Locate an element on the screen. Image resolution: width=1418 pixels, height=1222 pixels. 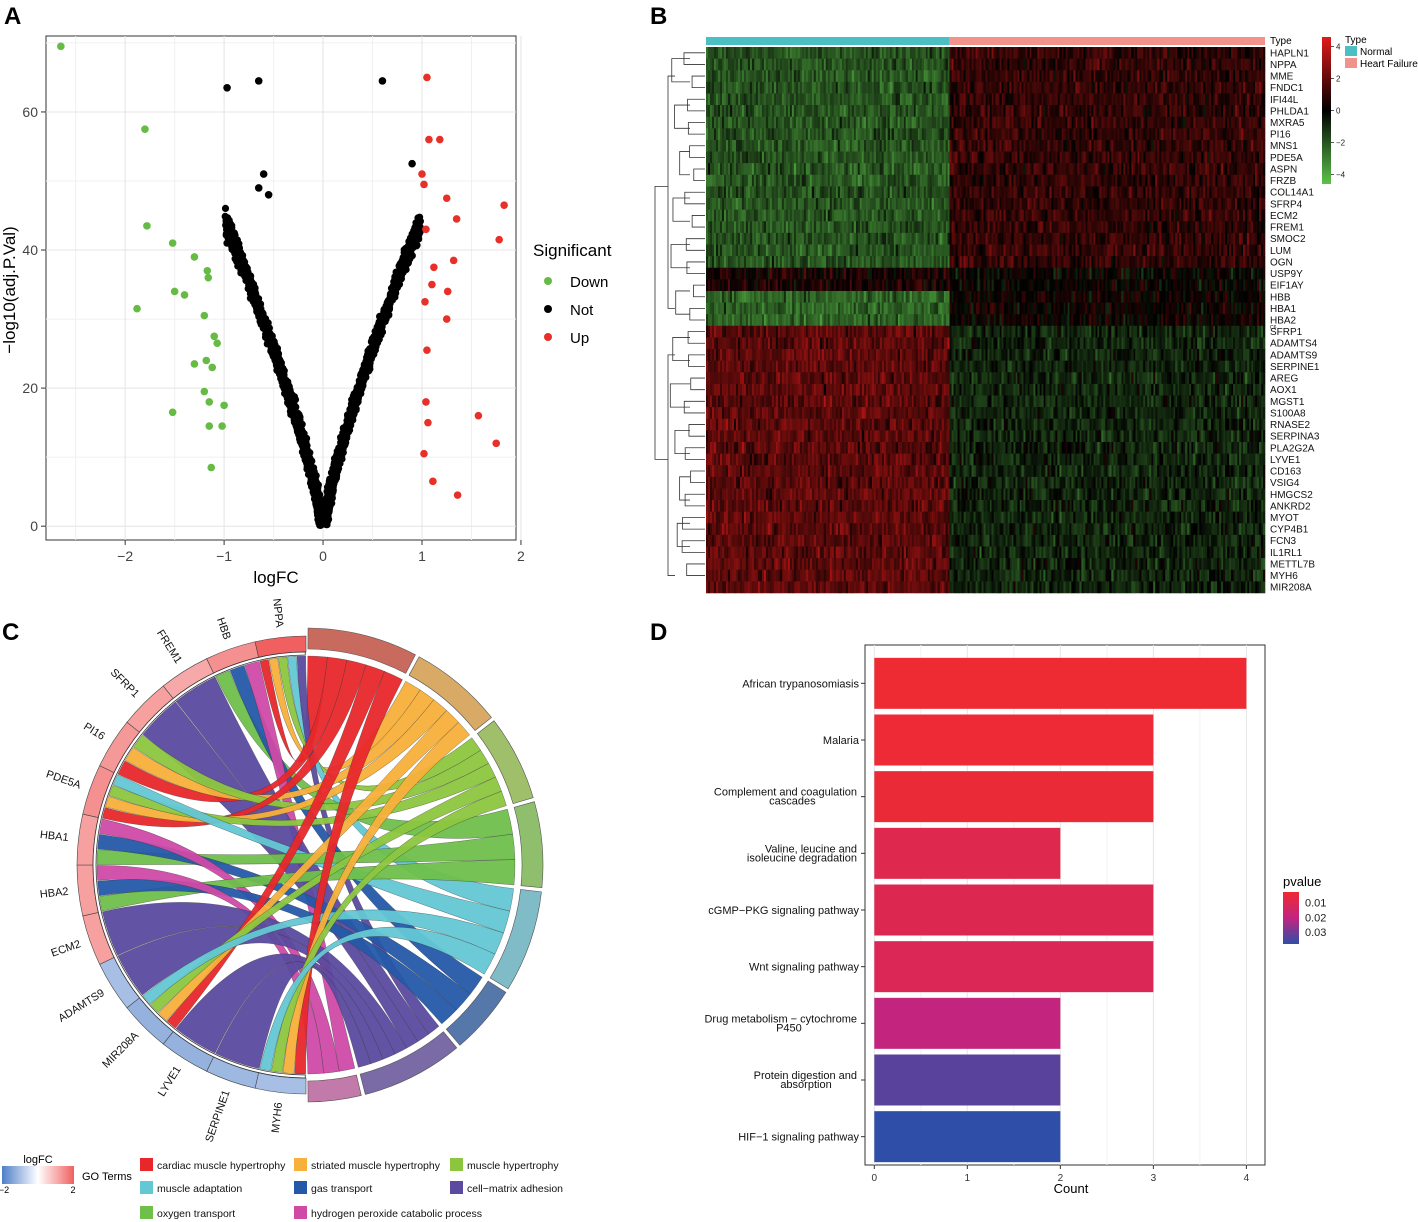
panel-label-b: B is located at coordinates (658, 16).